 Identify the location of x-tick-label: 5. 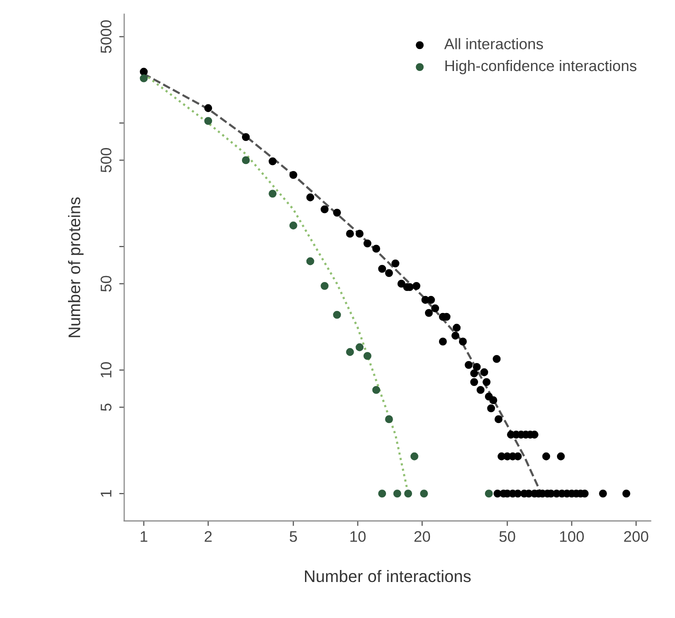
(293, 536).